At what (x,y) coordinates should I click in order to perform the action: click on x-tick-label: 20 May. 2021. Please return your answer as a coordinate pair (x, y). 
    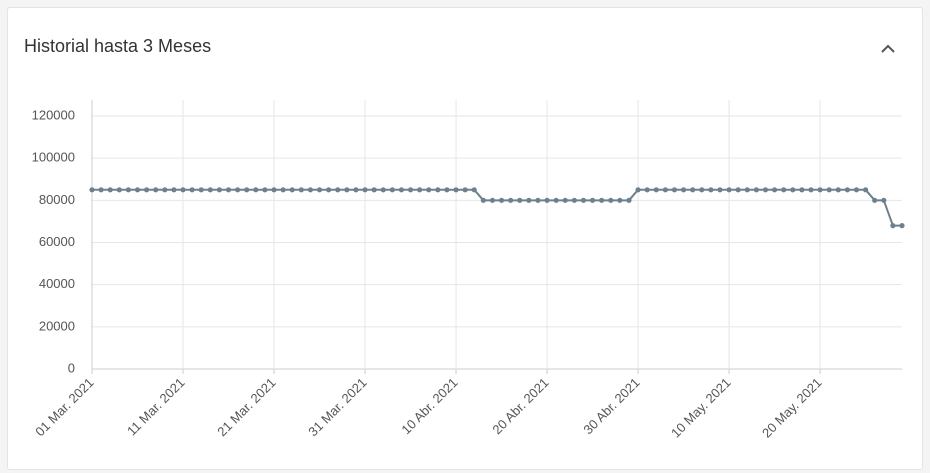
    Looking at the image, I should click on (792, 408).